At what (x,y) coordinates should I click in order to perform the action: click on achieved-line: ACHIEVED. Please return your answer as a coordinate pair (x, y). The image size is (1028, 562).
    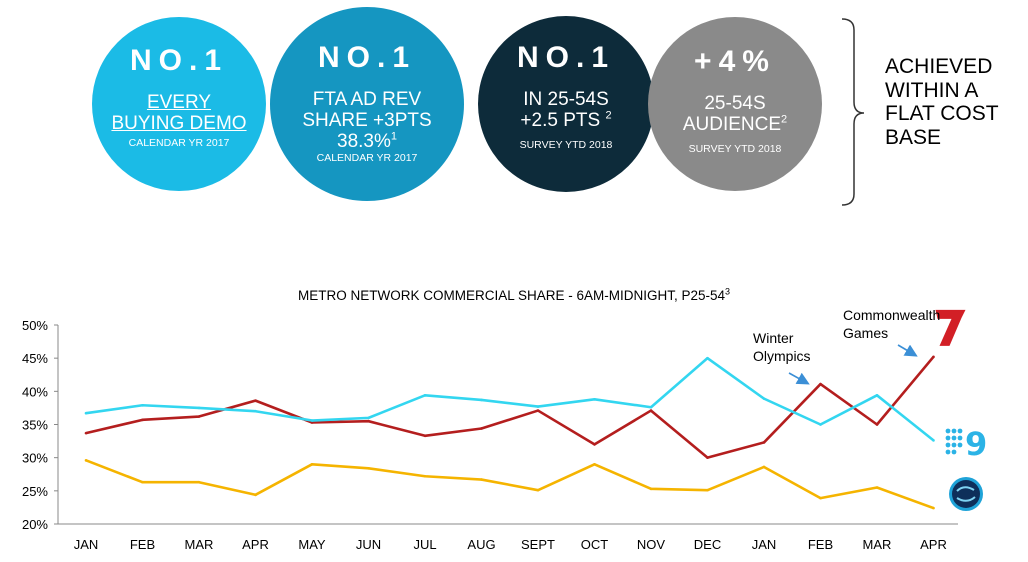
    Looking at the image, I should click on (939, 66).